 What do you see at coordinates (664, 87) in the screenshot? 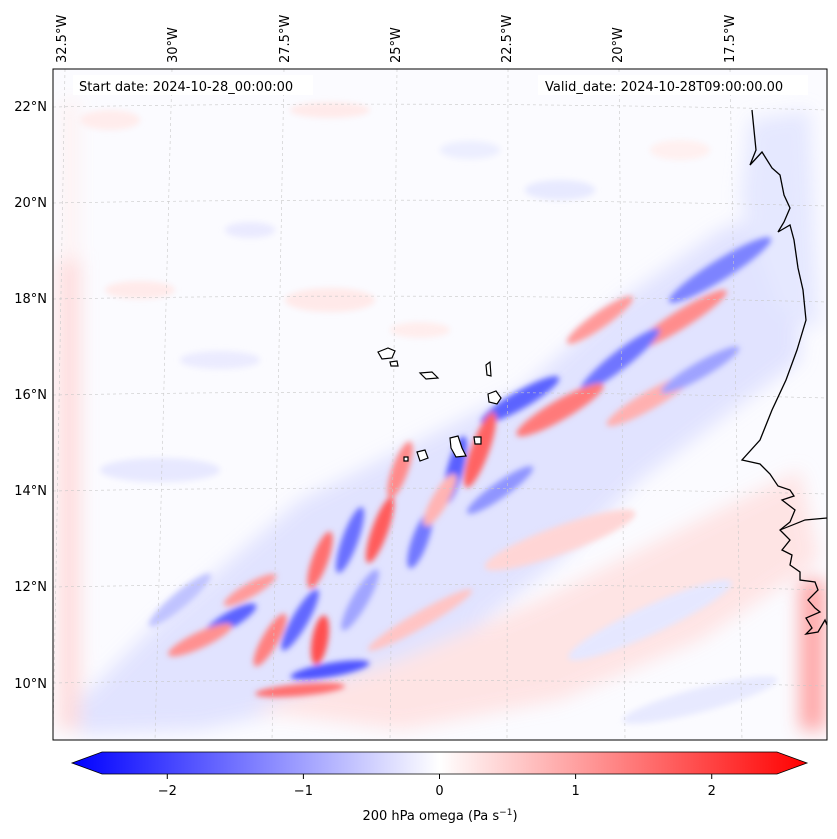
I see `valid-date-label: Valid_date: 2024-10-28T09:00:00.00` at bounding box center [664, 87].